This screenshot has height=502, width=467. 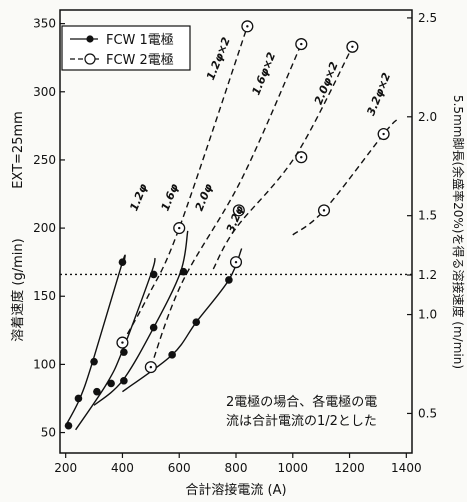 I want to click on y-left-tick-label: 300, so click(x=44, y=92).